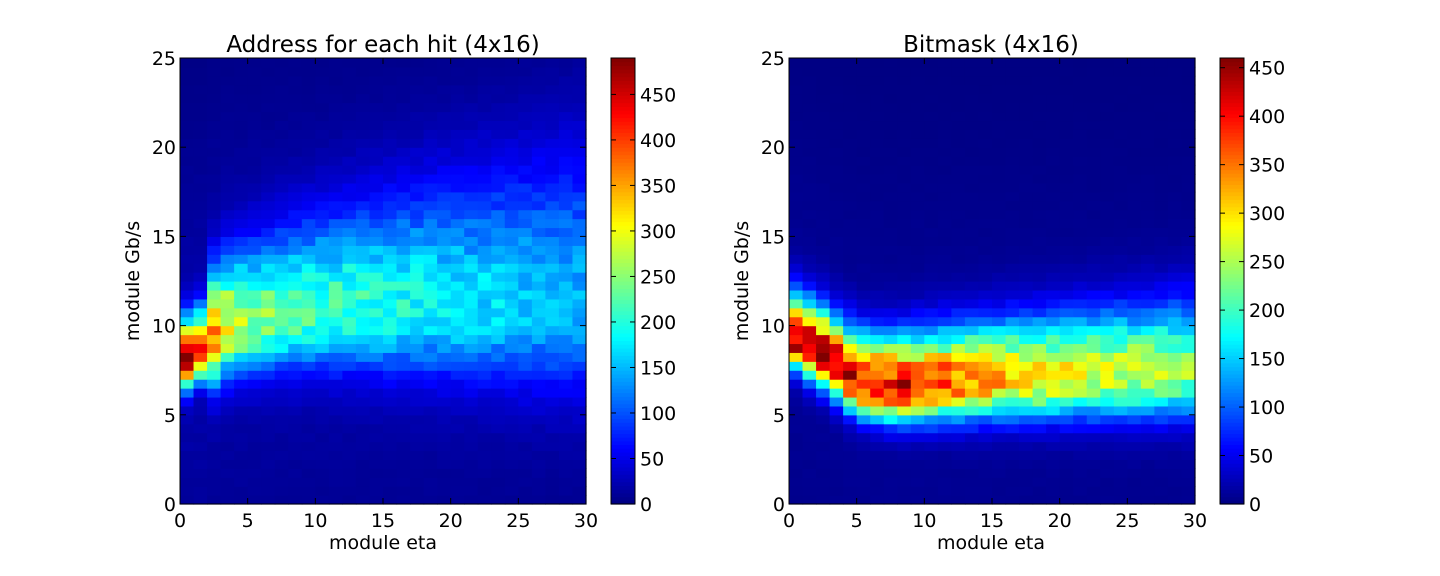 The image size is (1440, 576). I want to click on y-tick-label: 0, so click(779, 505).